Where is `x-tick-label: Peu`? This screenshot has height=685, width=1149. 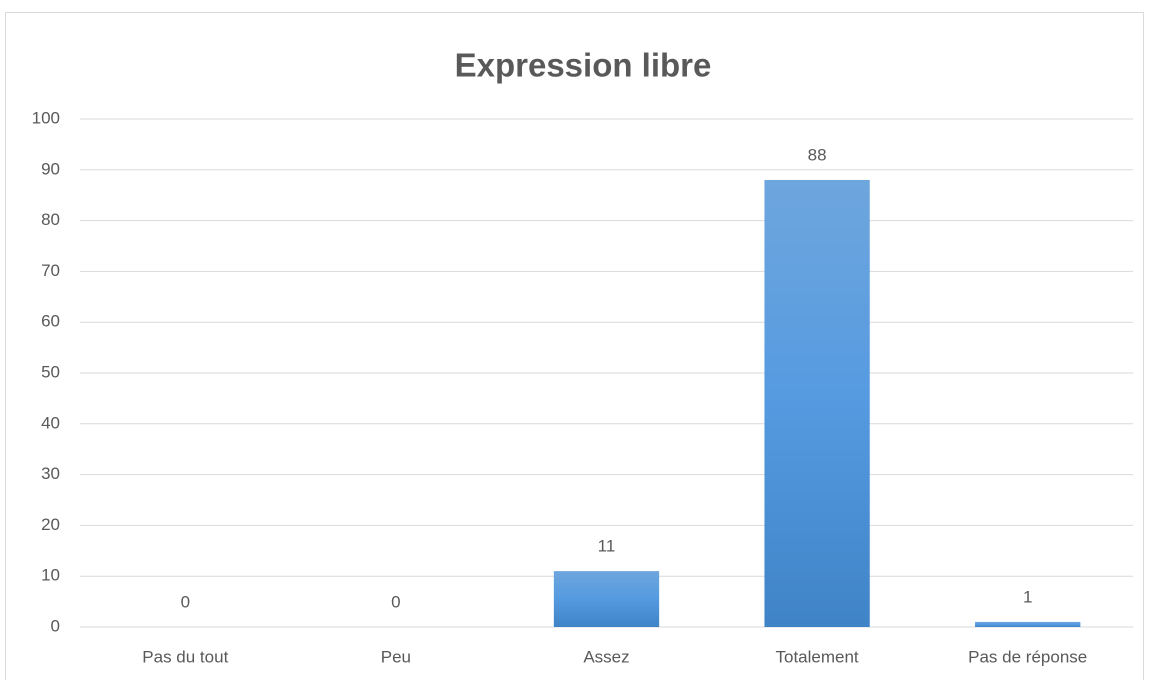 x-tick-label: Peu is located at coordinates (396, 656).